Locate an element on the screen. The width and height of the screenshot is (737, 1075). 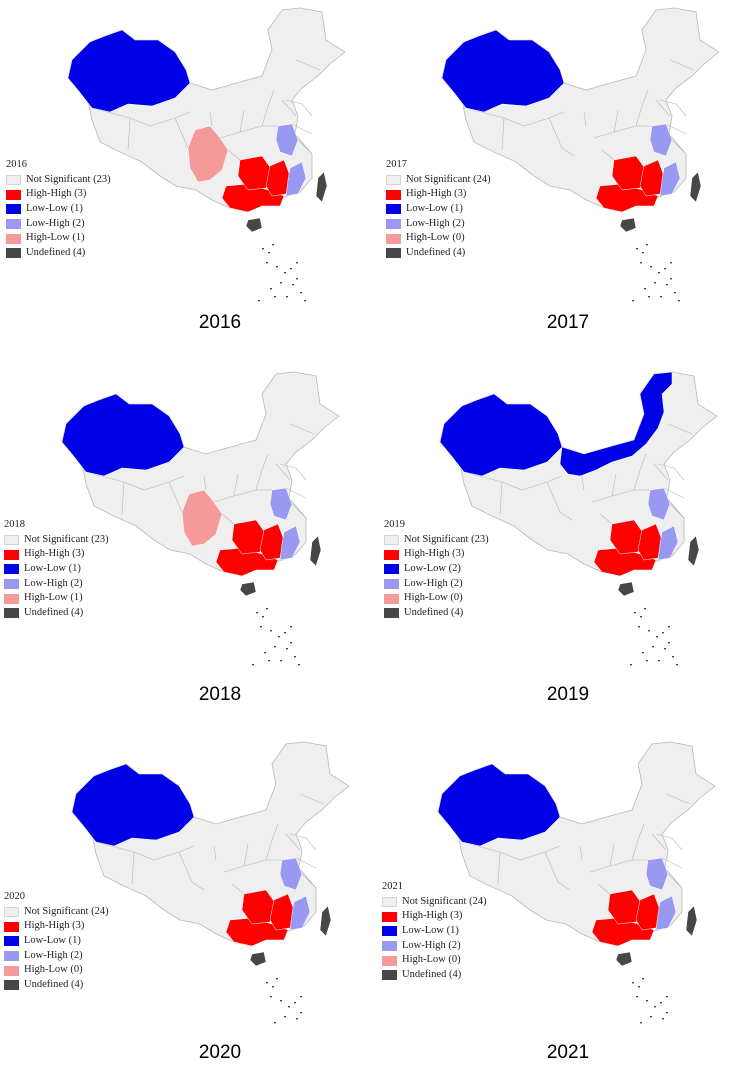
legend-item-high-low: High-Low (1) is located at coordinates (58, 238).